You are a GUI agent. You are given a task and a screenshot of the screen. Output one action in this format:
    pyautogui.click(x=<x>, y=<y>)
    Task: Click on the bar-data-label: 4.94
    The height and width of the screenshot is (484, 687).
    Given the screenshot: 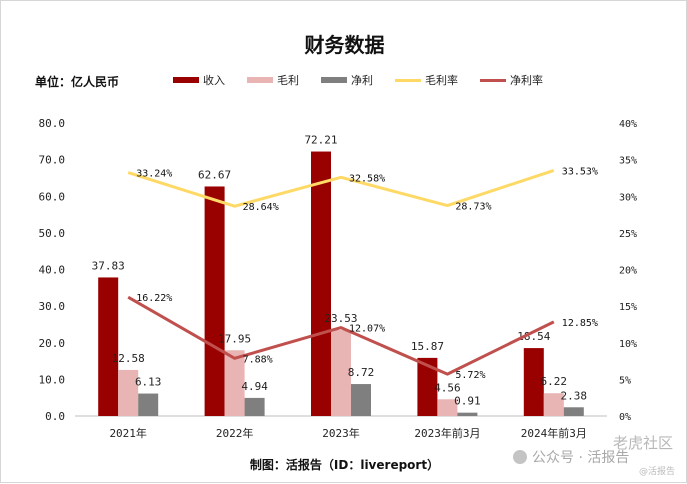 What is the action you would take?
    pyautogui.click(x=254, y=386)
    